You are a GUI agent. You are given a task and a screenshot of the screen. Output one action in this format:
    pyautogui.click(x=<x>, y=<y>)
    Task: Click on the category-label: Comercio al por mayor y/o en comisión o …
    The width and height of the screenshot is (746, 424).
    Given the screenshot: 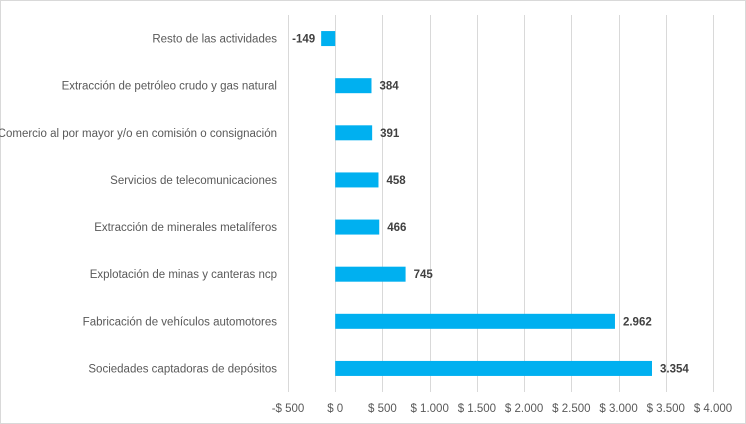 What is the action you would take?
    pyautogui.click(x=138, y=134)
    